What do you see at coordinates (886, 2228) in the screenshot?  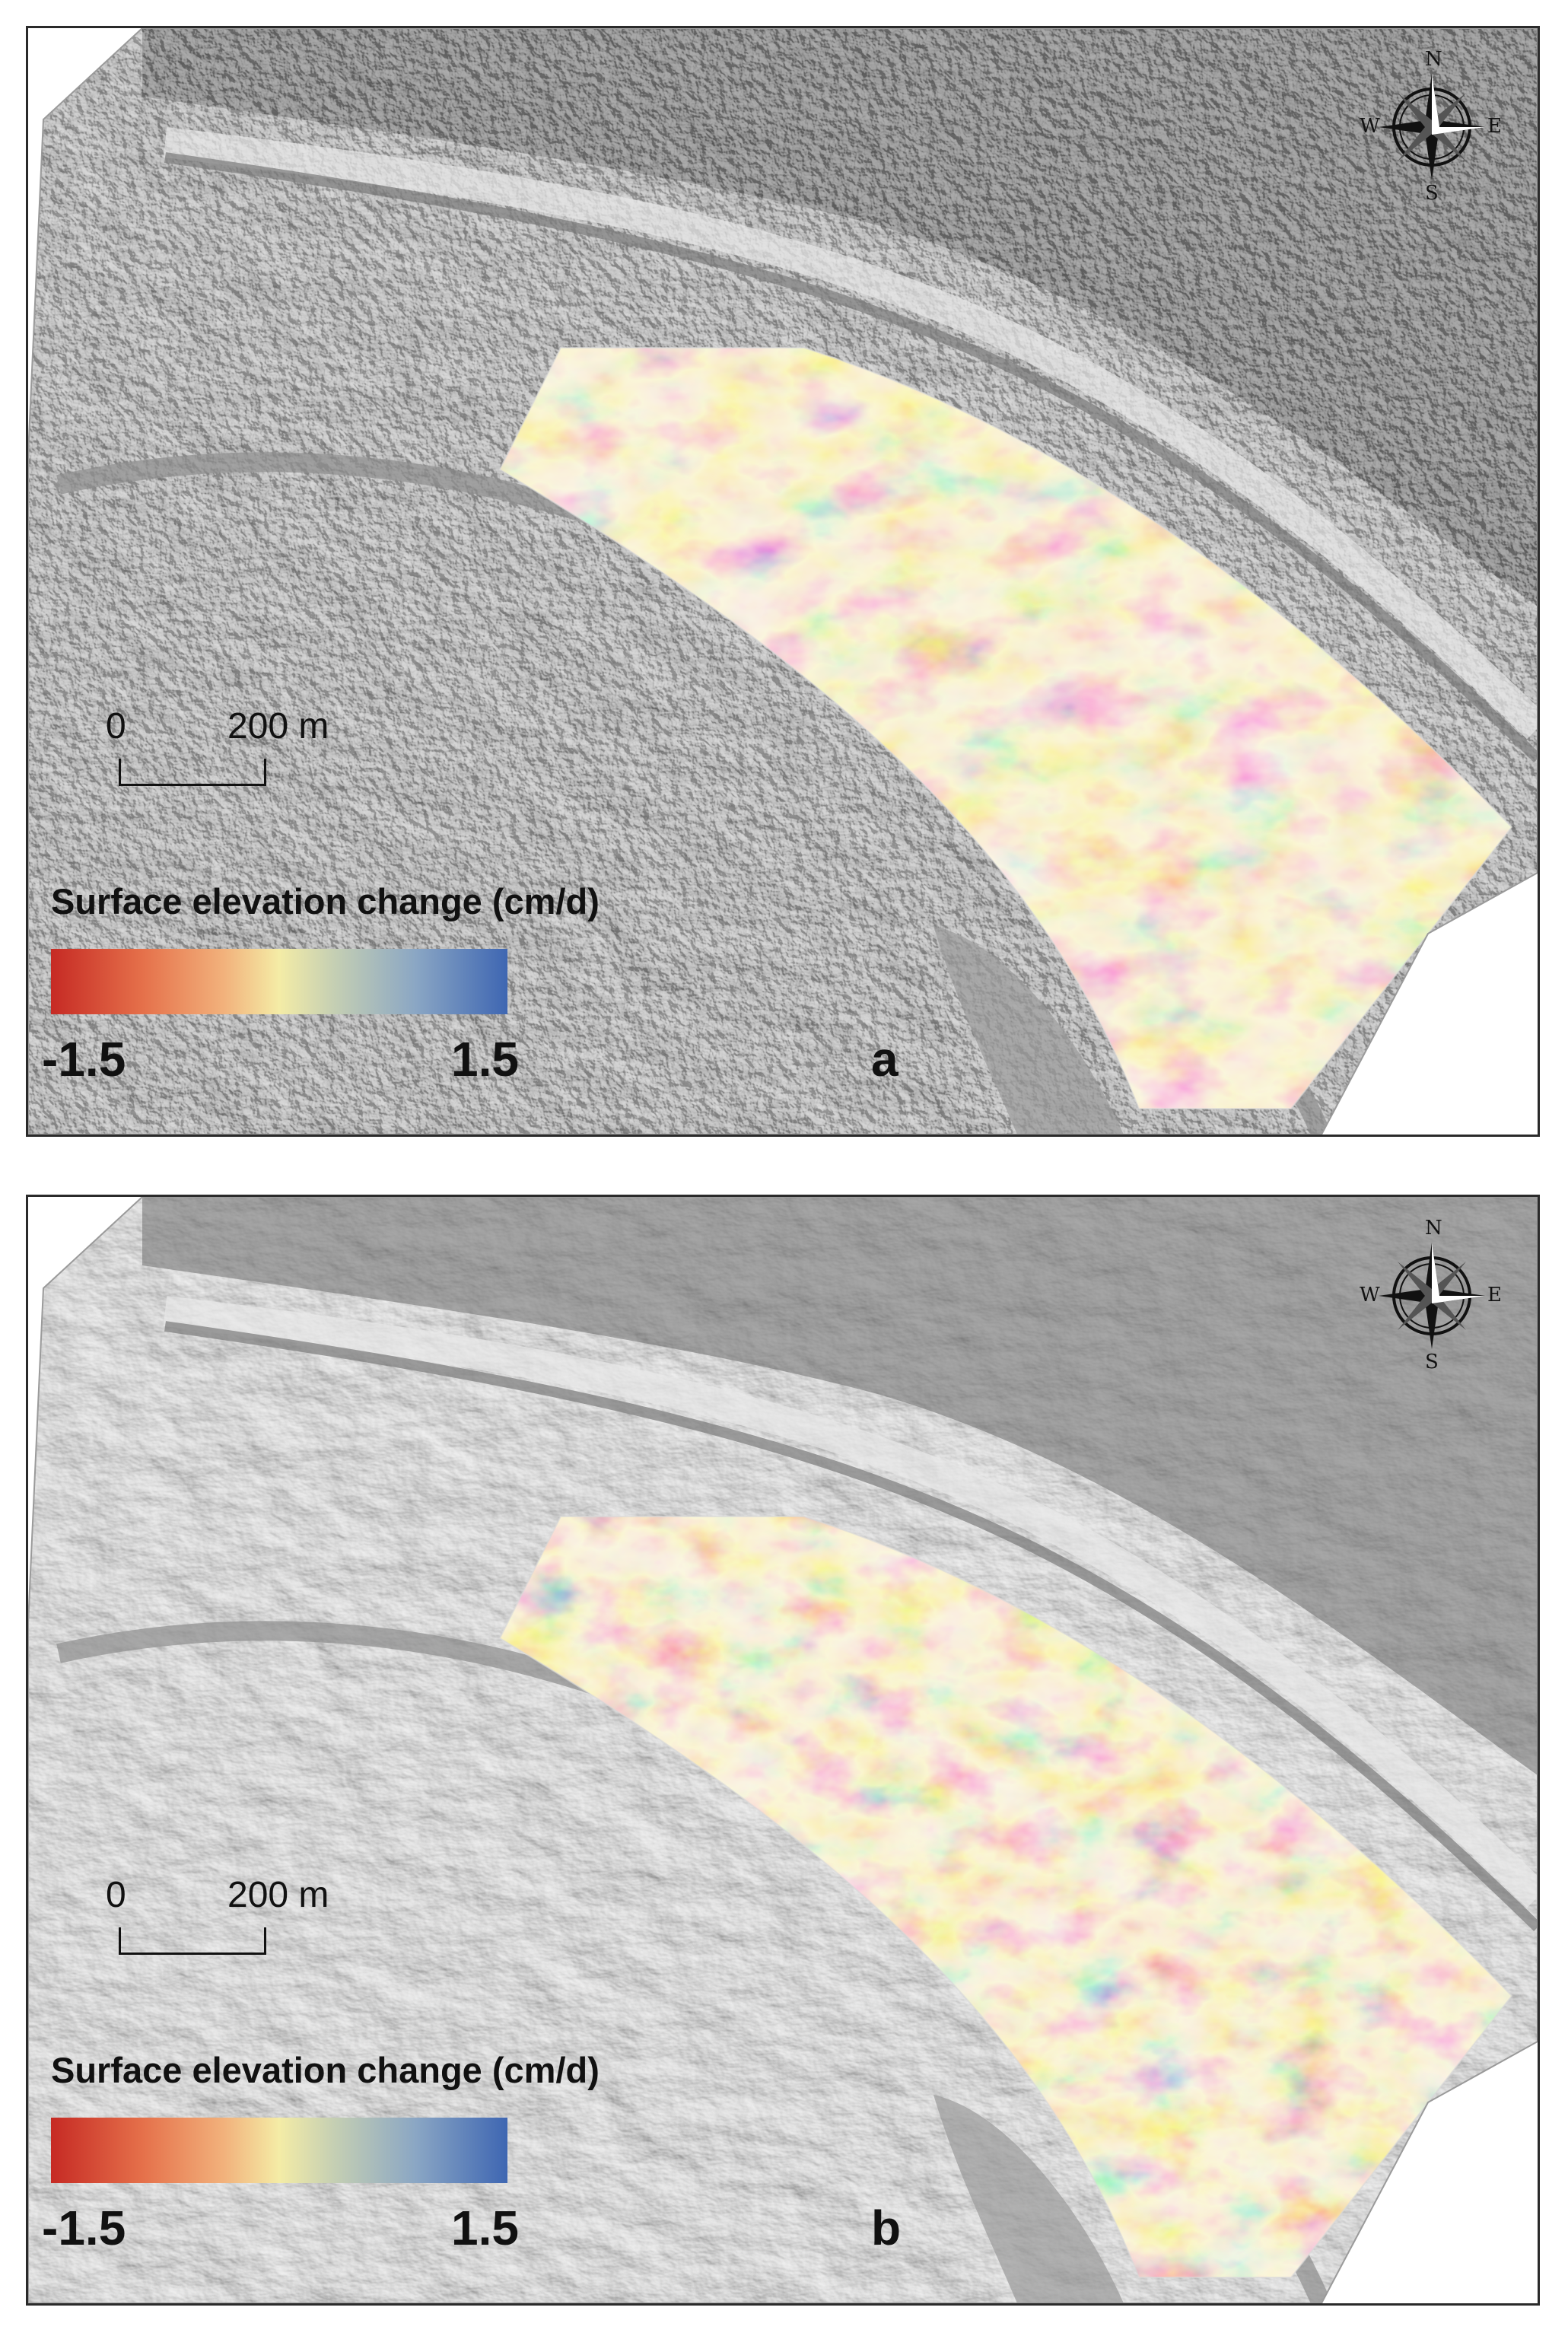 I see `panel-label: b` at bounding box center [886, 2228].